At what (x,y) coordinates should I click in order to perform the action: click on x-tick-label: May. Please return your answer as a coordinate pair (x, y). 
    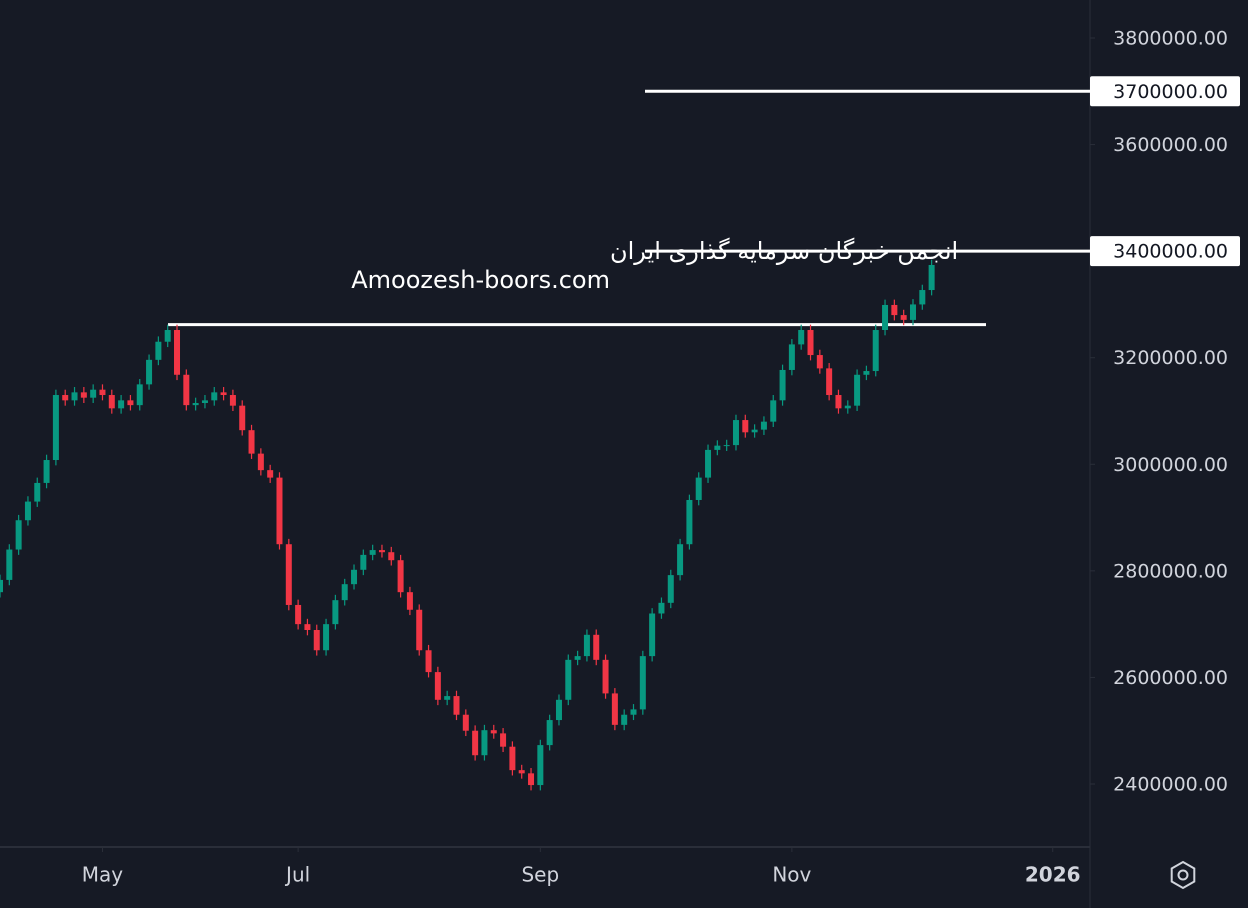
    Looking at the image, I should click on (103, 875).